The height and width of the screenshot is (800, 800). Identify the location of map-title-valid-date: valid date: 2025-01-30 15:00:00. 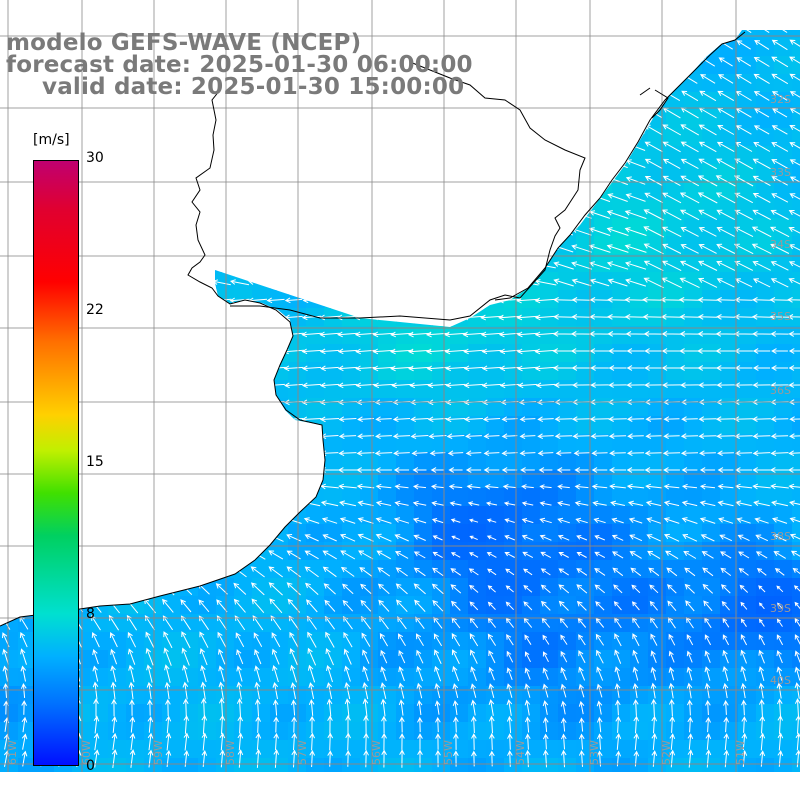
(253, 87).